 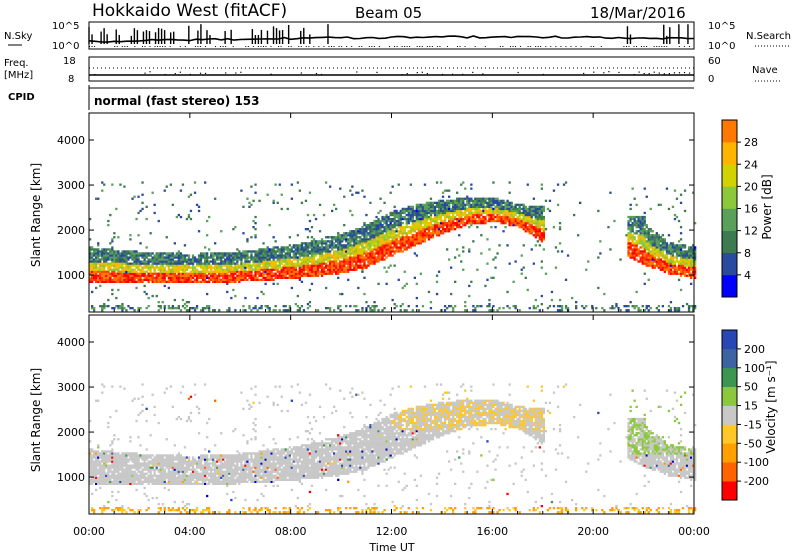 I want to click on freq-dot, so click(x=473, y=72).